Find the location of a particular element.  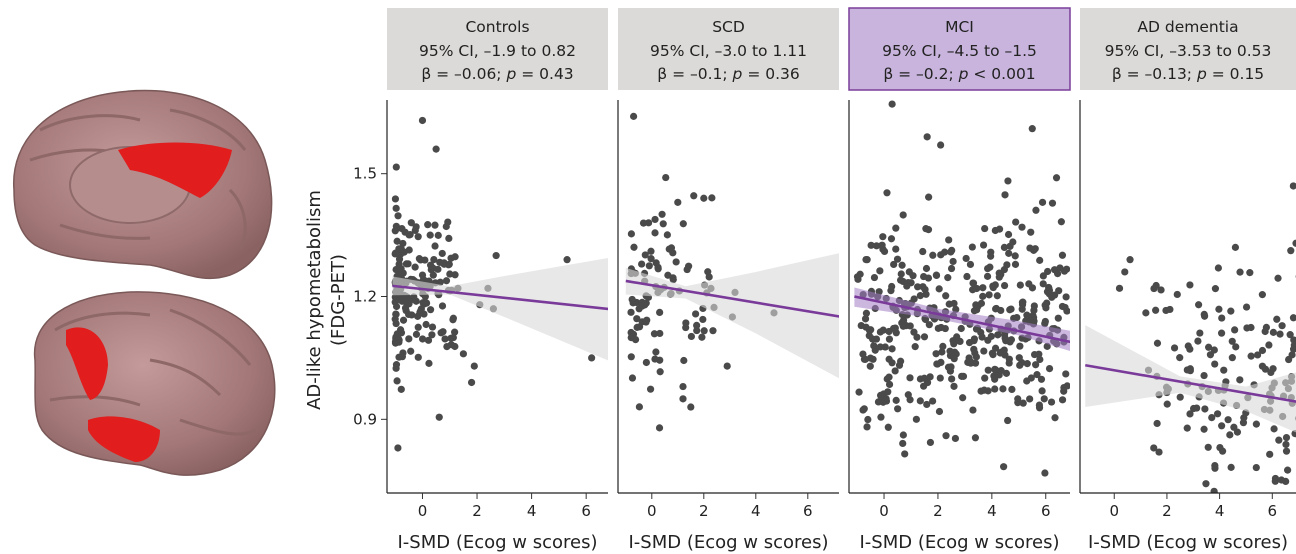

strip-p-value: = 0.36 is located at coordinates (770, 74).